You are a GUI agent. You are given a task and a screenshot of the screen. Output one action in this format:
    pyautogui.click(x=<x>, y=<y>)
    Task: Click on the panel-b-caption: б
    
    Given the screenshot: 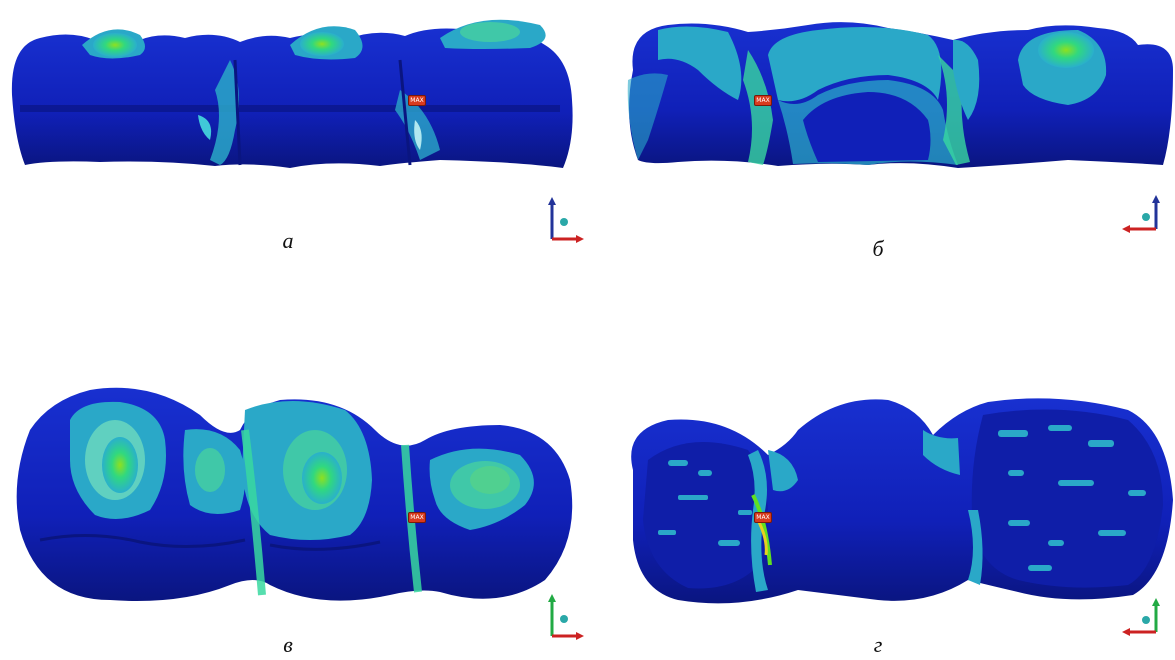 What is the action you would take?
    pyautogui.click(x=878, y=248)
    